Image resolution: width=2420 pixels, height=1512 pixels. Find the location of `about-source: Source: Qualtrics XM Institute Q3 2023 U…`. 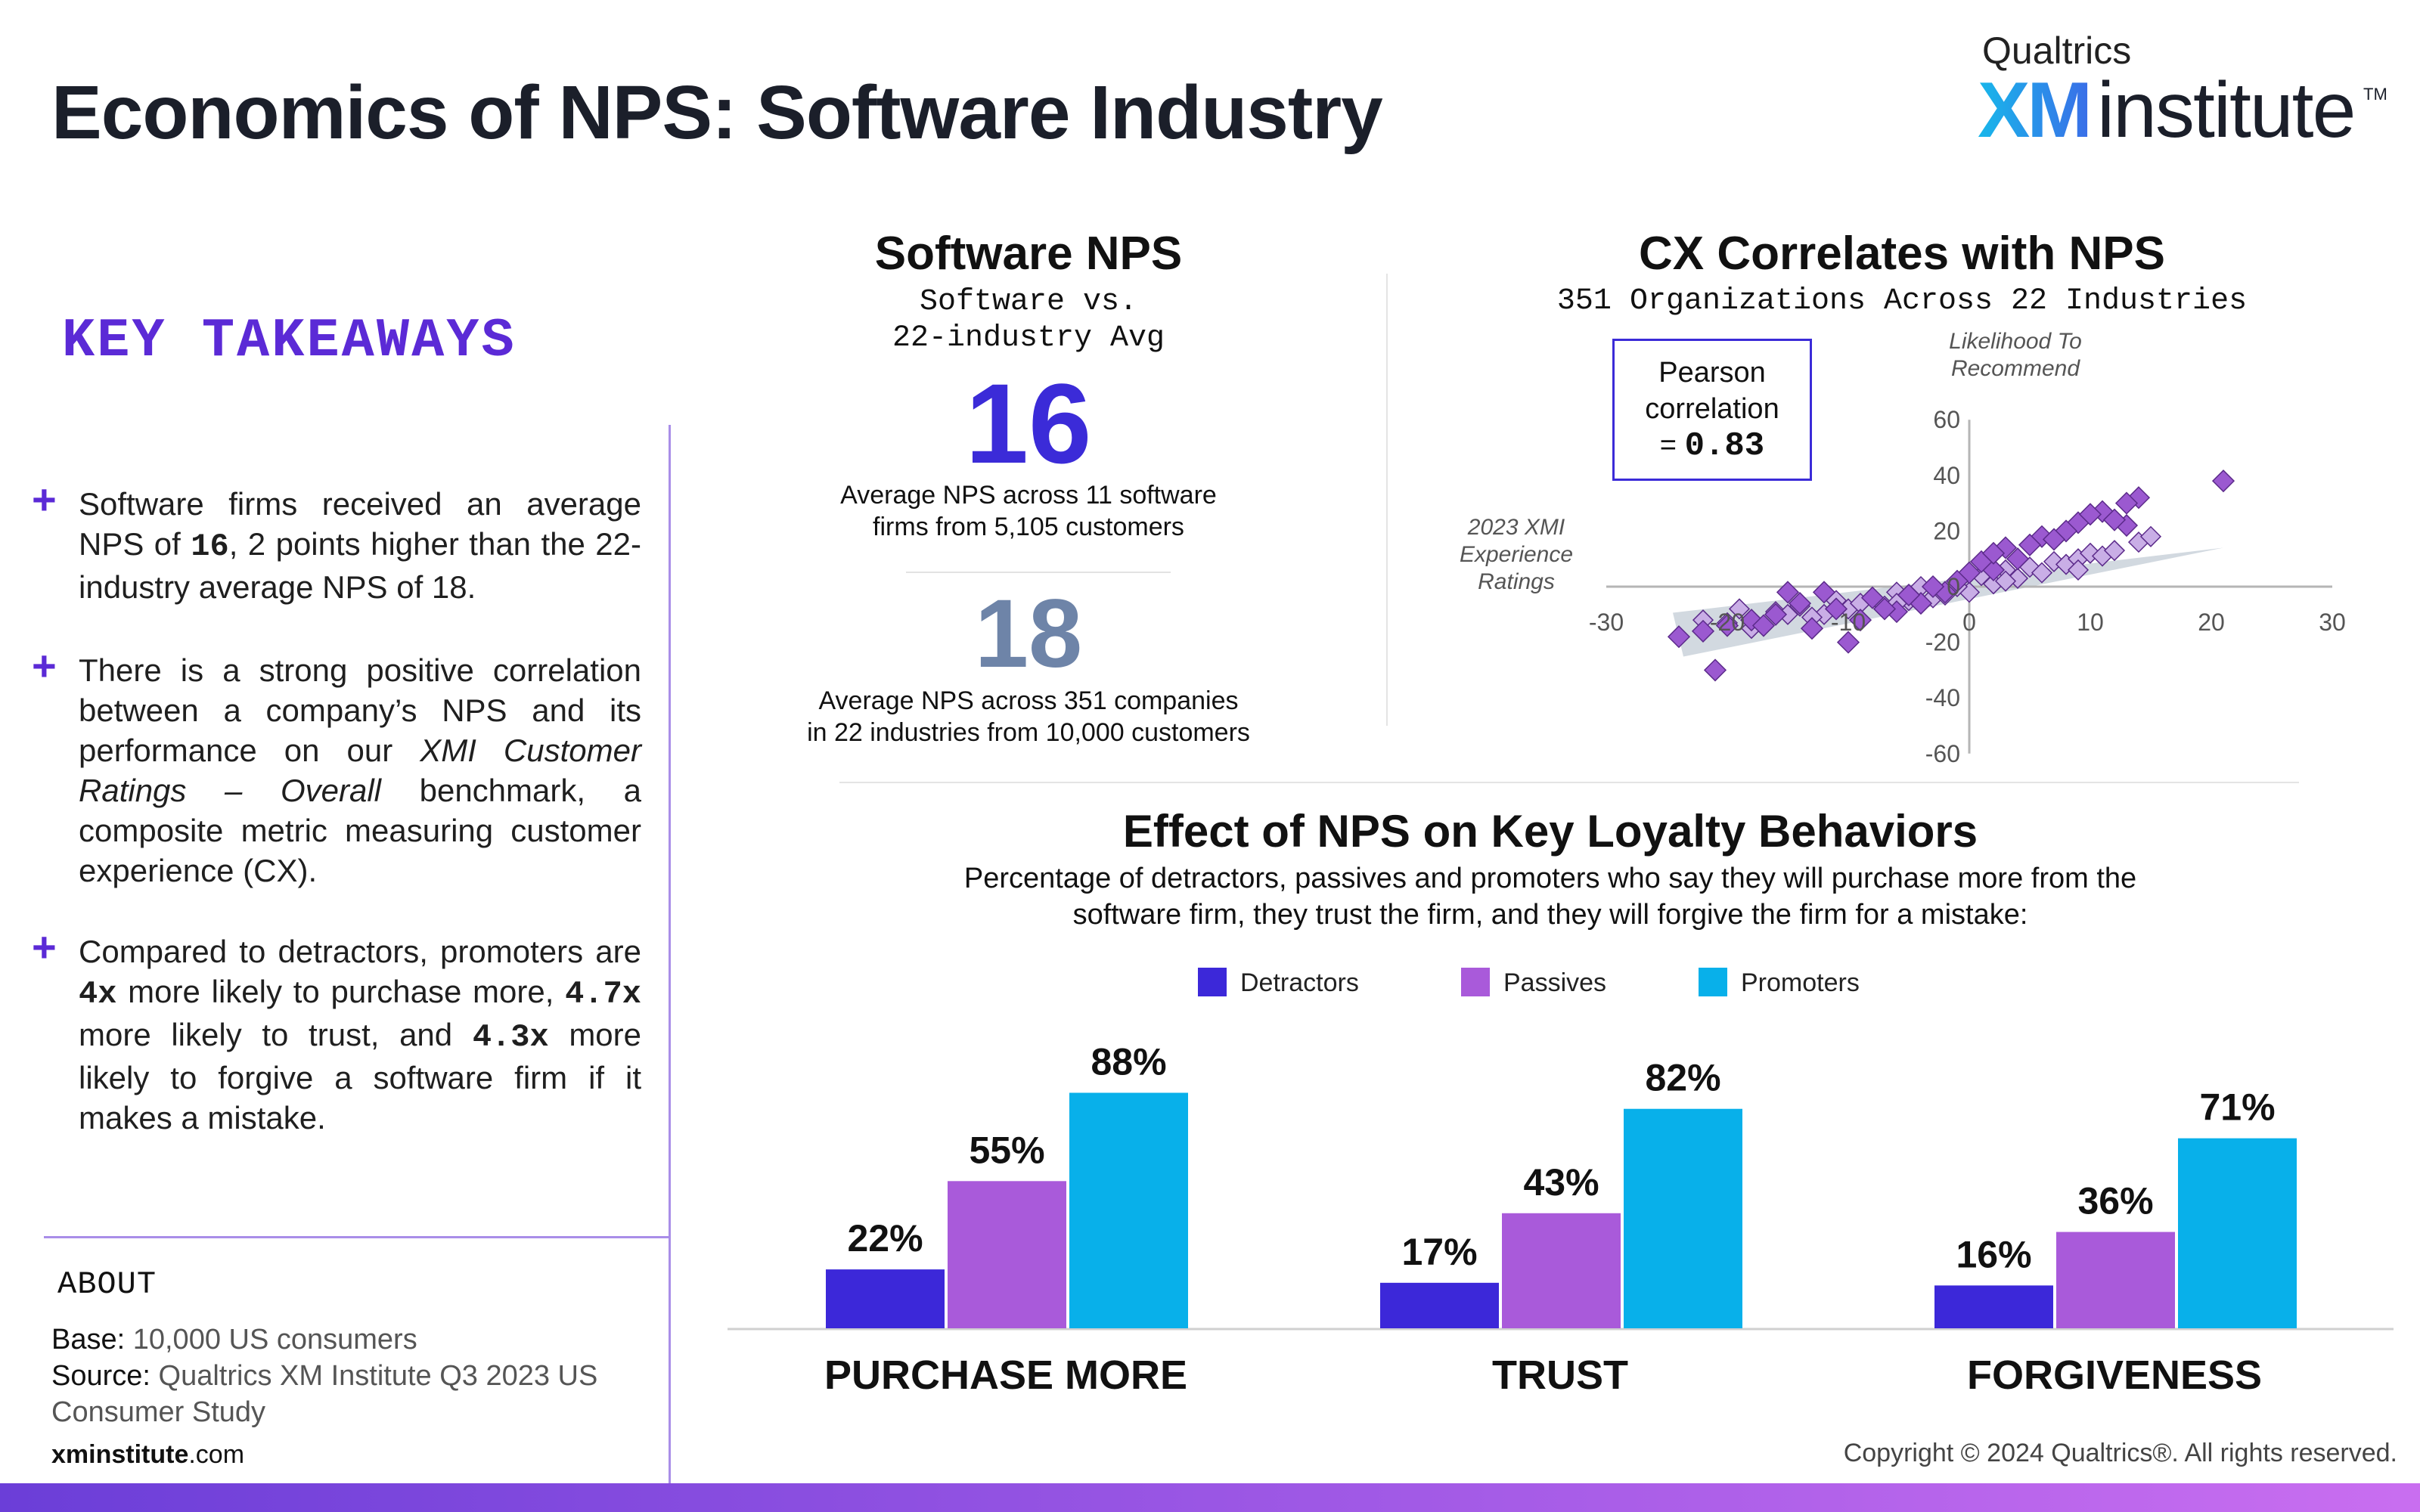

about-source: Source: Qualtrics XM Institute Q3 2023 U… is located at coordinates (324, 1376).